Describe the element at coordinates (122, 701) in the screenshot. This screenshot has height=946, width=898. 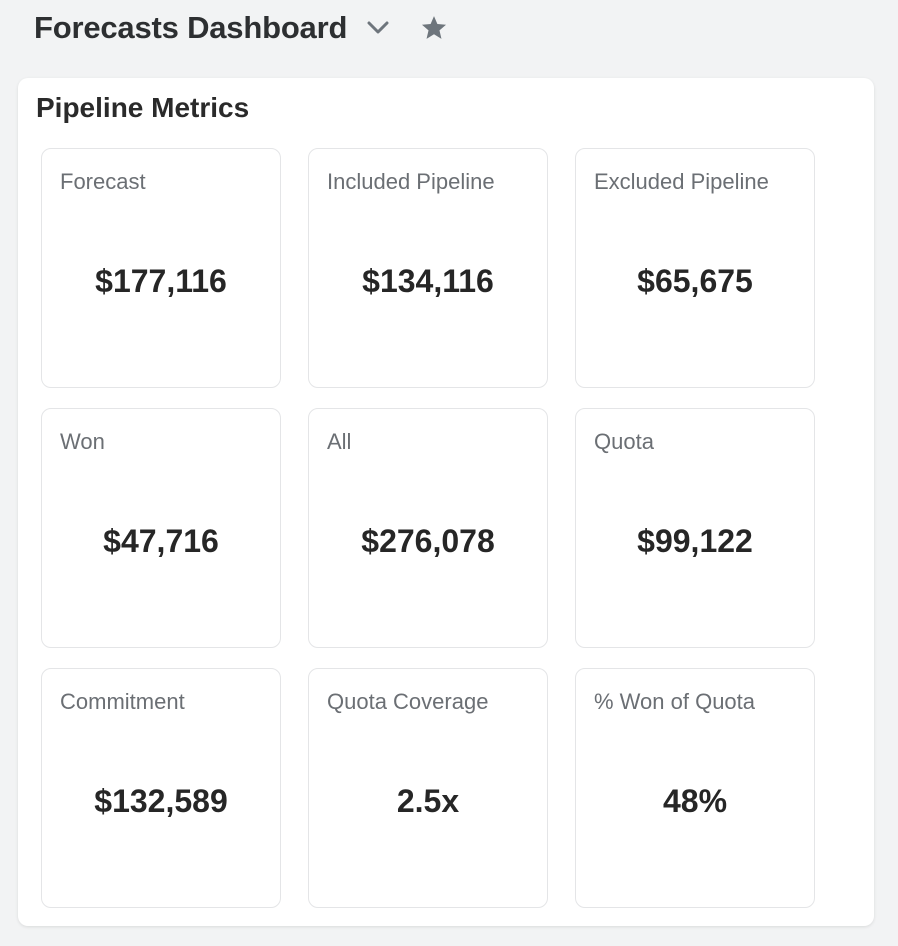
I see `metric-label: Commitment` at that location.